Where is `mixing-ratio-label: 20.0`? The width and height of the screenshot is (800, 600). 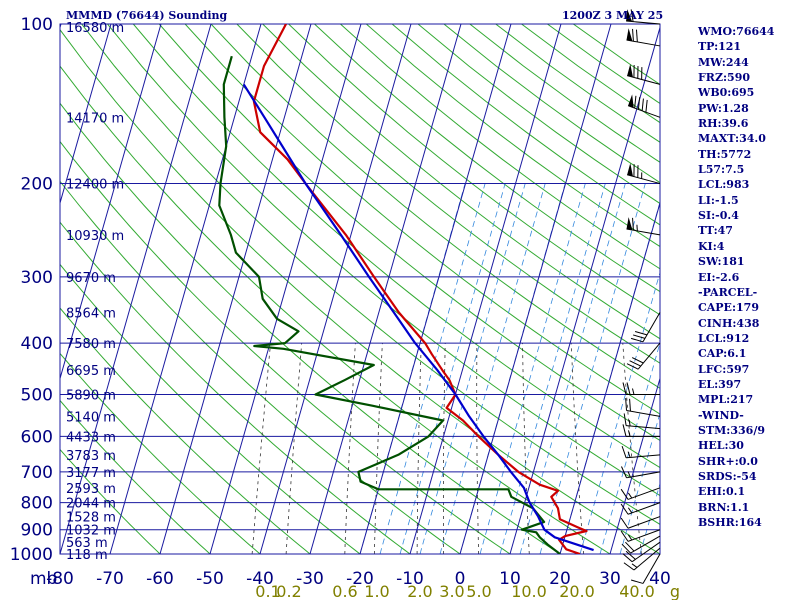 mixing-ratio-label: 20.0 is located at coordinates (577, 591).